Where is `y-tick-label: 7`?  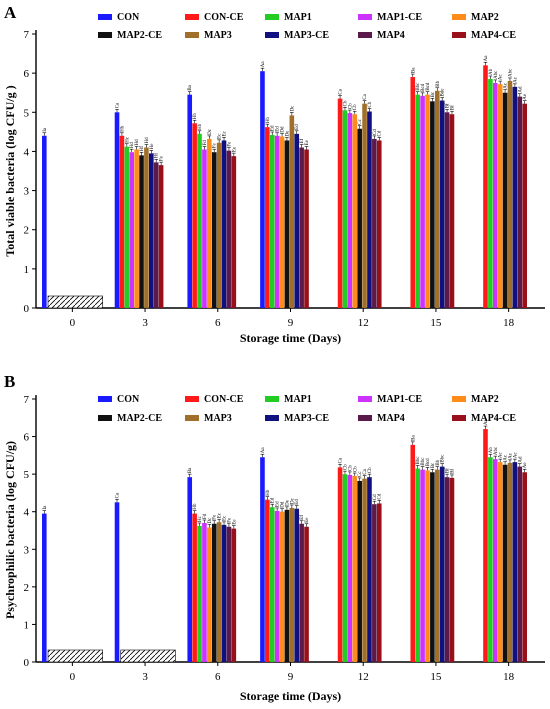 y-tick-label: 7 is located at coordinates (27, 400).